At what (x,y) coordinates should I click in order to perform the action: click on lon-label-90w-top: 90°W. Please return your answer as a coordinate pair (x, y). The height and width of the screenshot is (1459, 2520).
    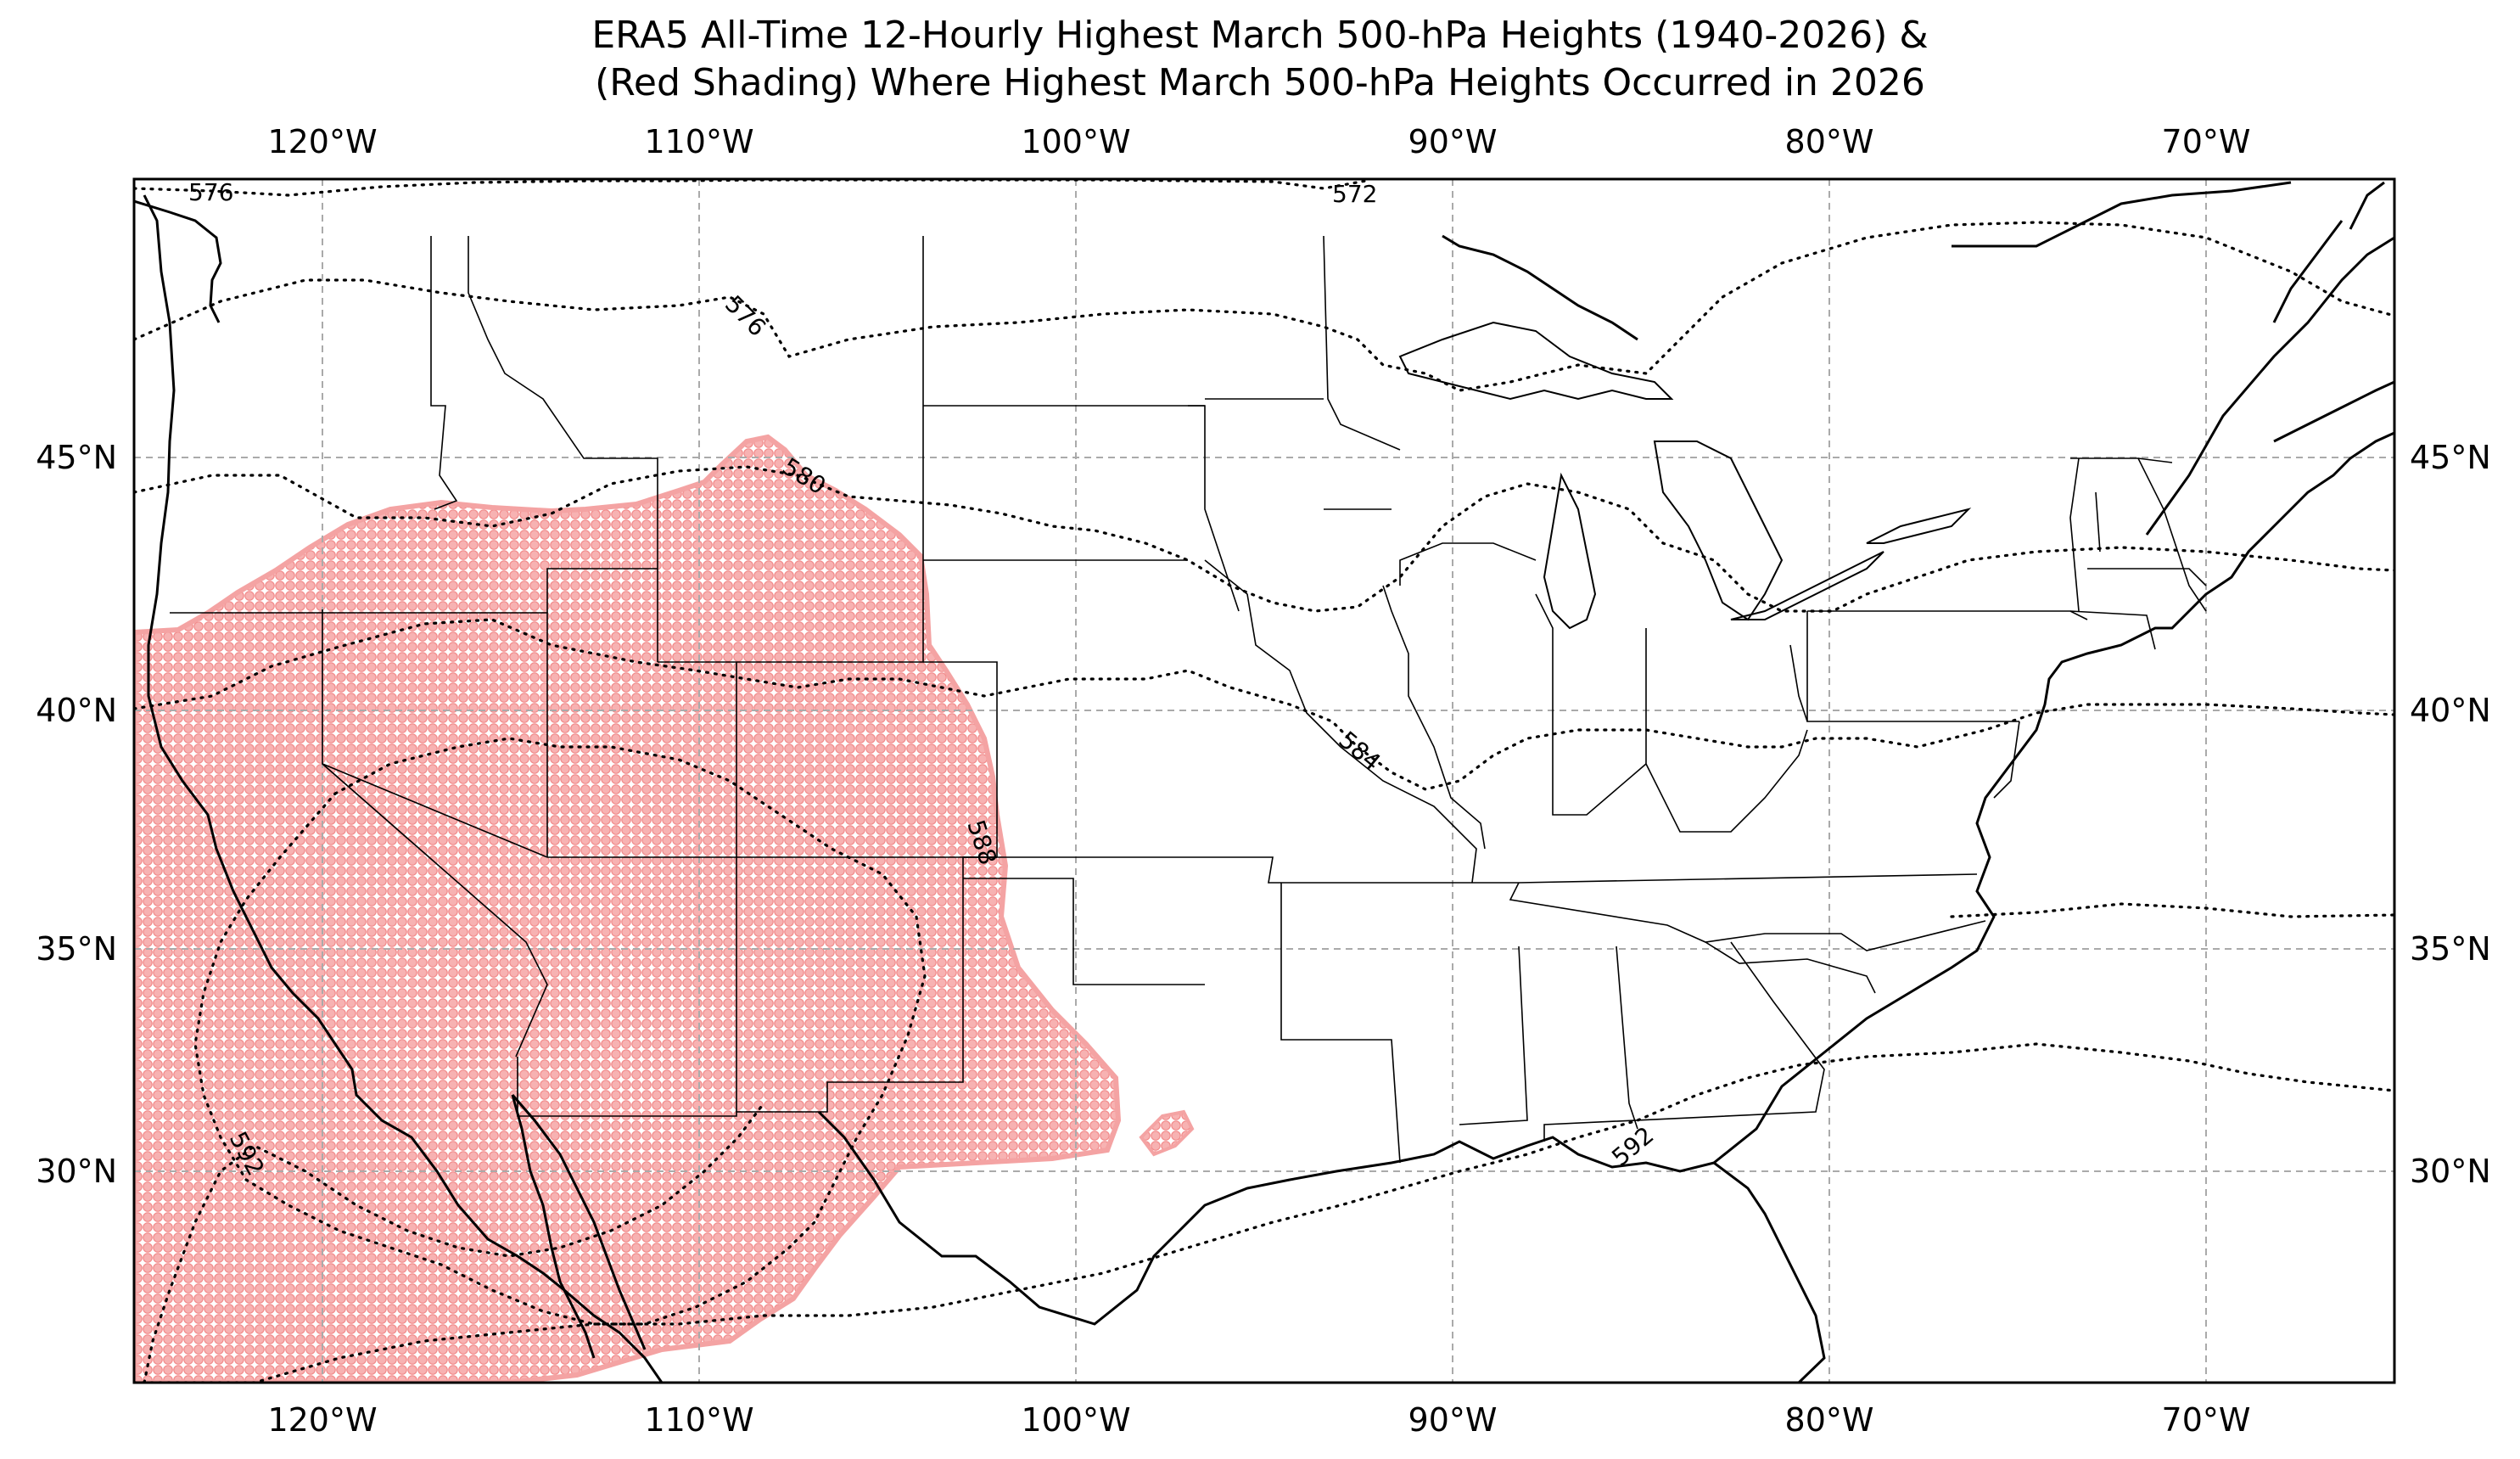
    Looking at the image, I should click on (1453, 141).